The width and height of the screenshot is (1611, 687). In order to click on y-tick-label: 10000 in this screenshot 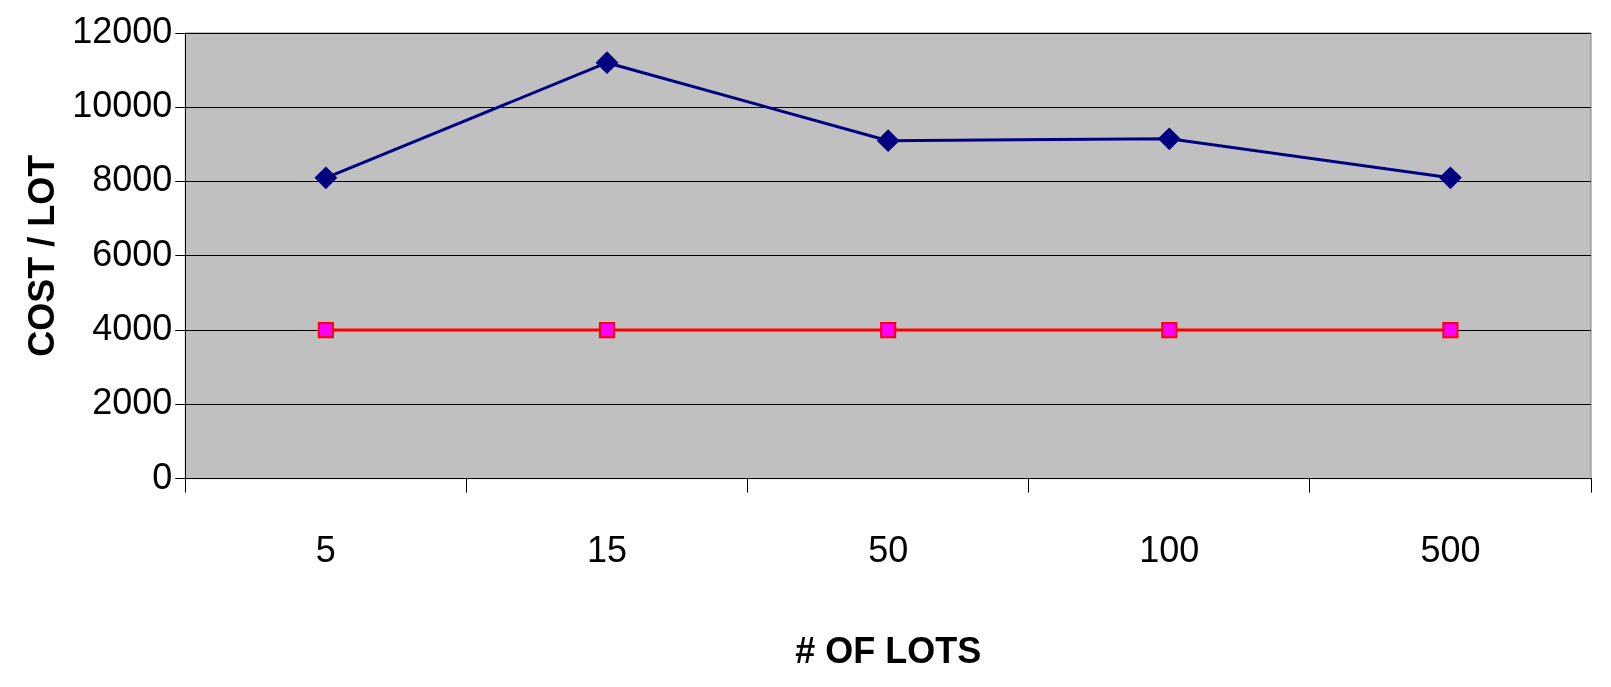, I will do `click(122, 105)`.